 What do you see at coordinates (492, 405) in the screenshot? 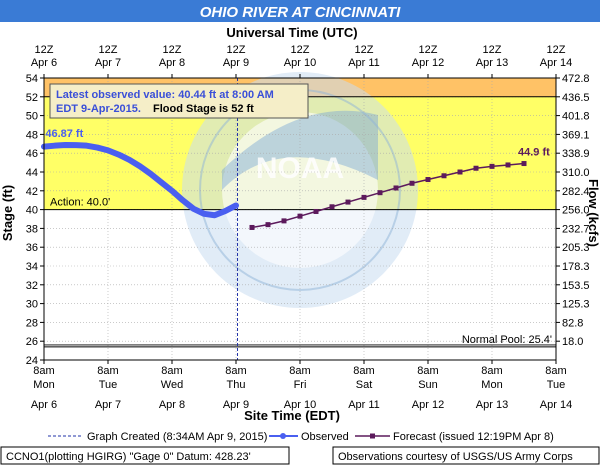
I see `edt-tick-date: Apr 13` at bounding box center [492, 405].